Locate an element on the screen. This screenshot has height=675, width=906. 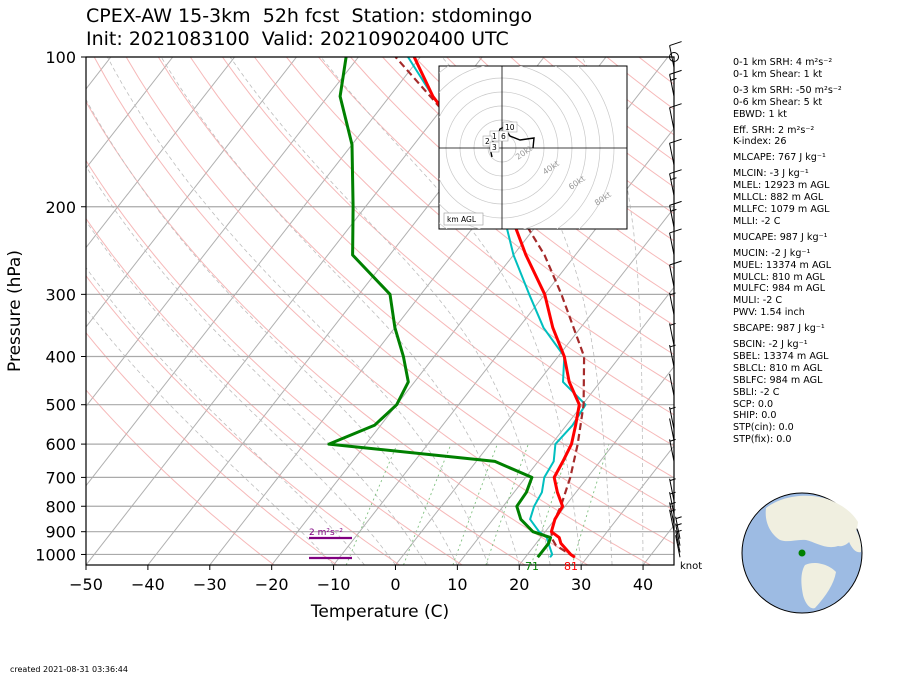
x-tick-label: 20 is located at coordinates (519, 584).